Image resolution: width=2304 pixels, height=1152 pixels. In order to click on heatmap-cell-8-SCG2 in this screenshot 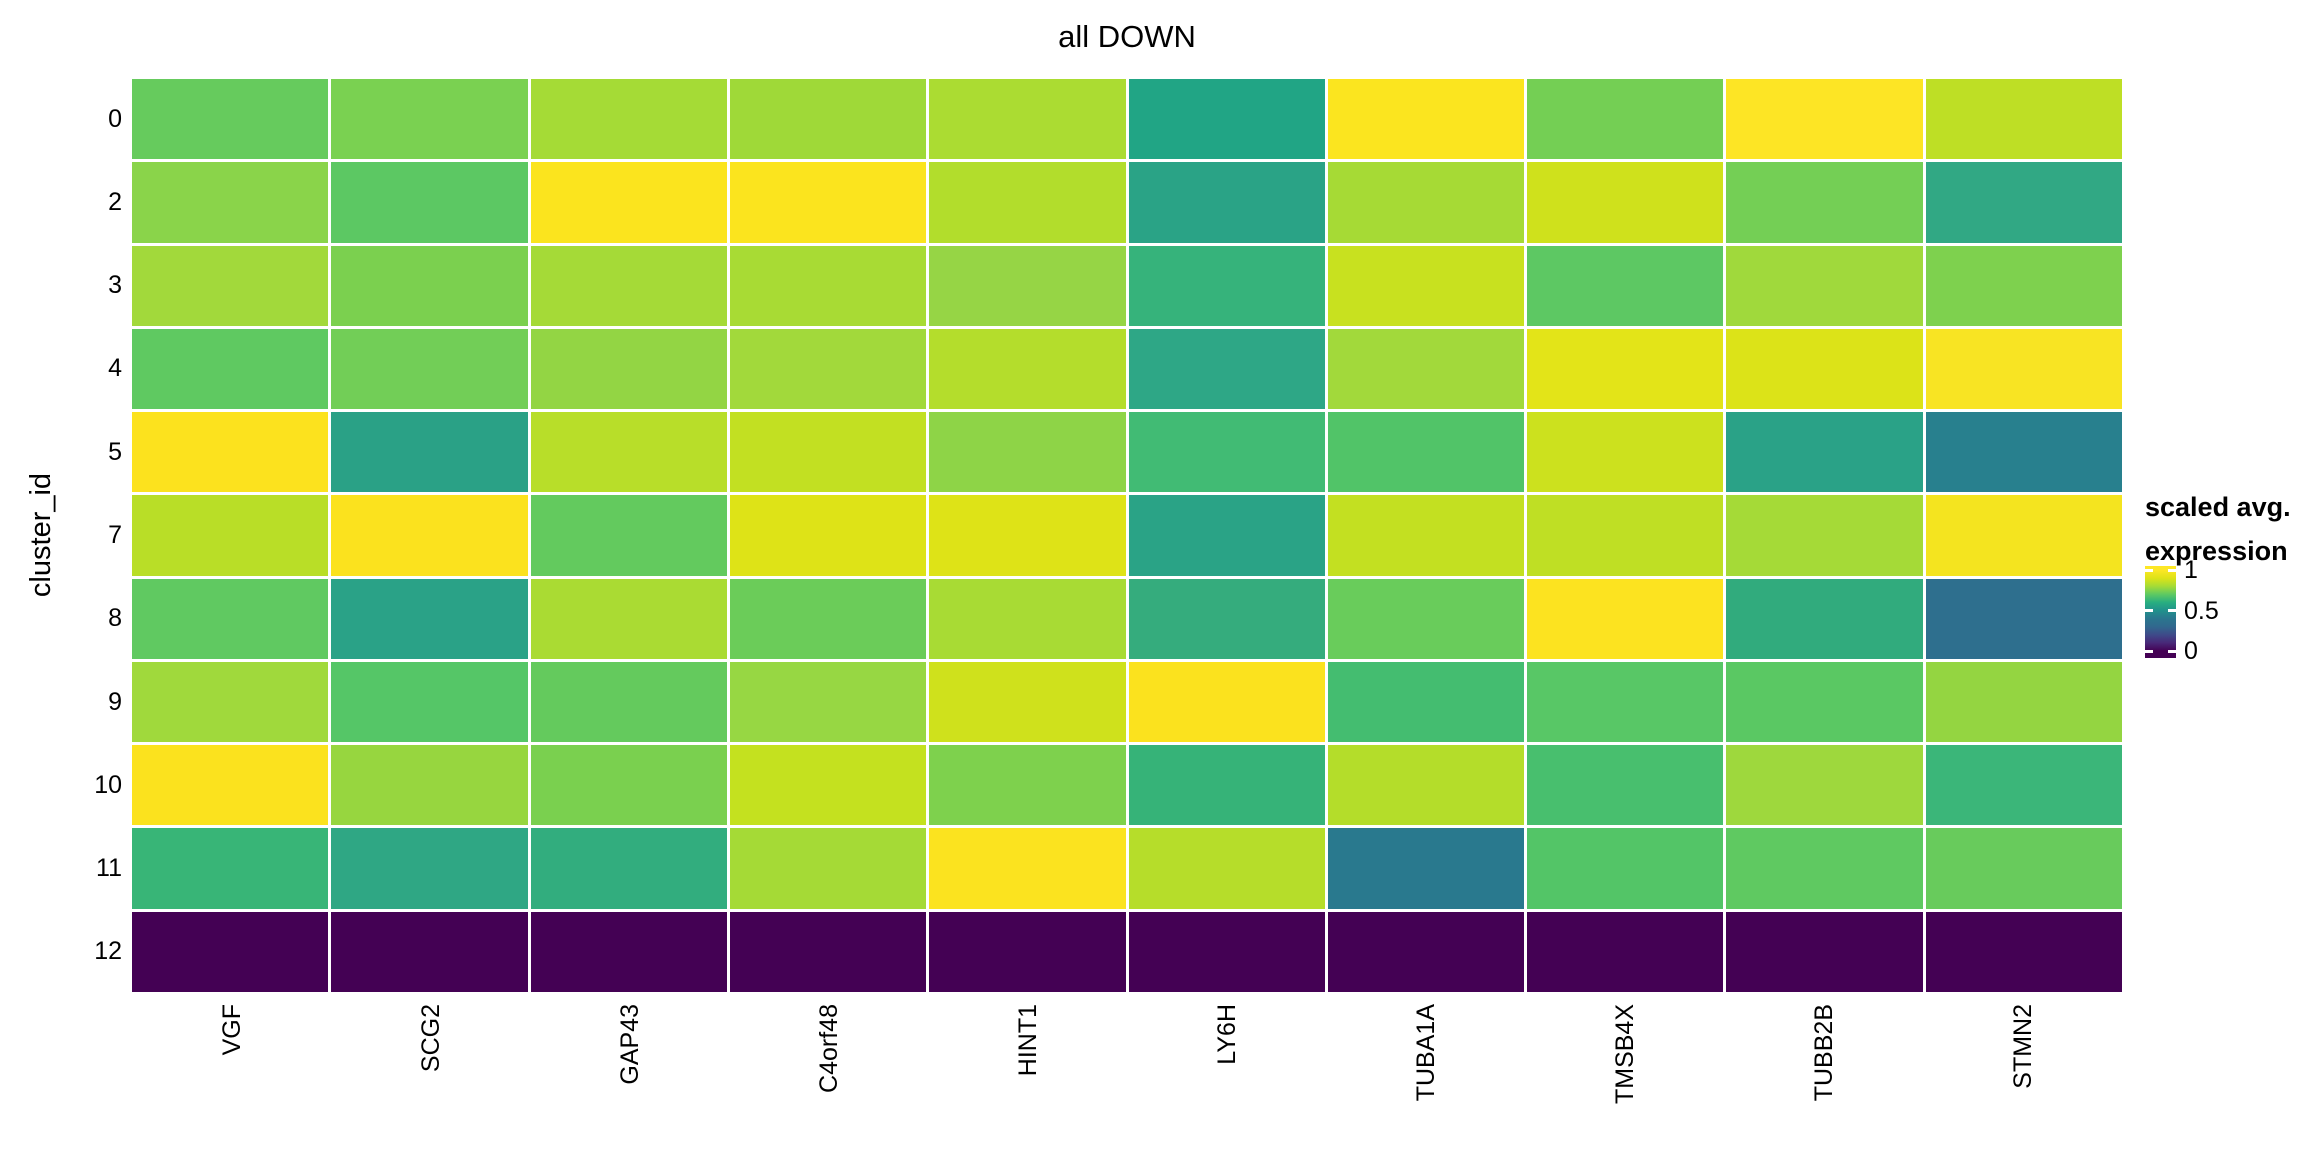, I will do `click(429, 618)`.